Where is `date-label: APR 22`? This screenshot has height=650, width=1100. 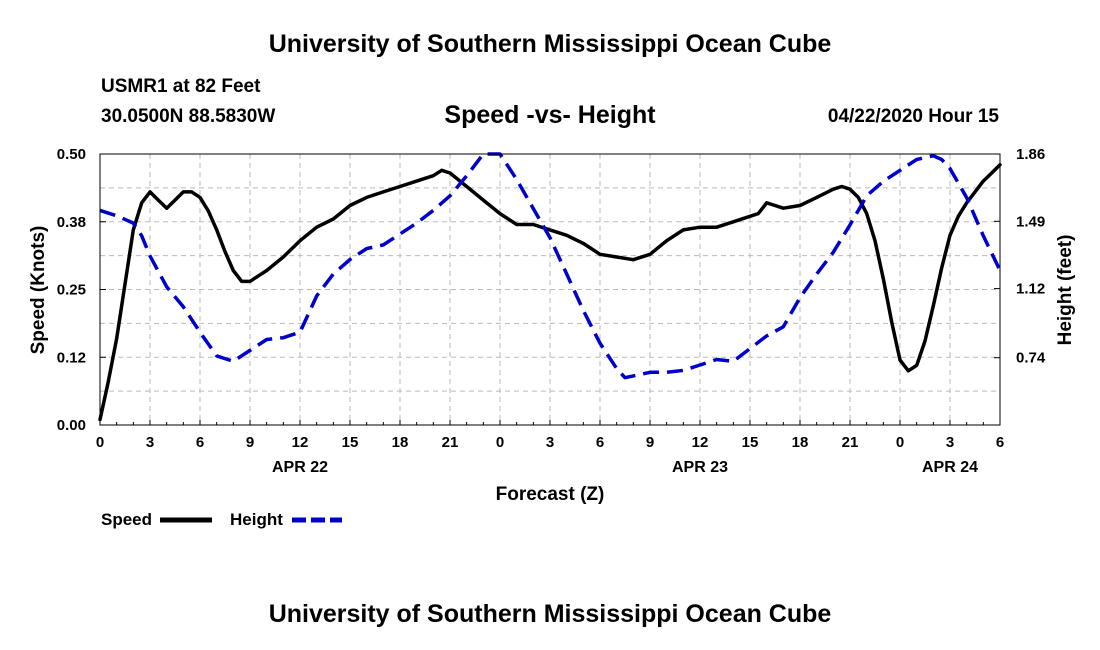 date-label: APR 22 is located at coordinates (300, 467).